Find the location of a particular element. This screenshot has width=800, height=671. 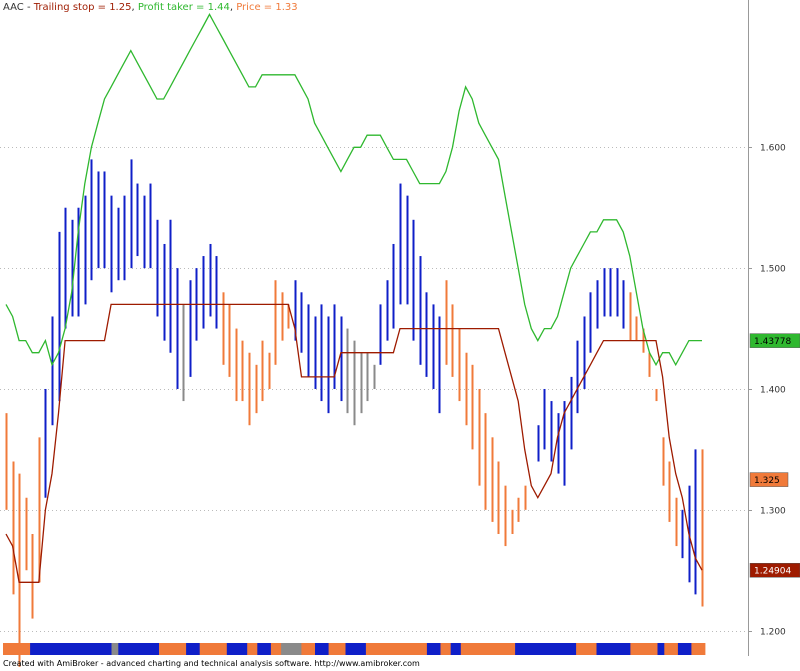

y-axis: 1.600 1.500 1.400 1.300 1.200 is located at coordinates (767, 391).